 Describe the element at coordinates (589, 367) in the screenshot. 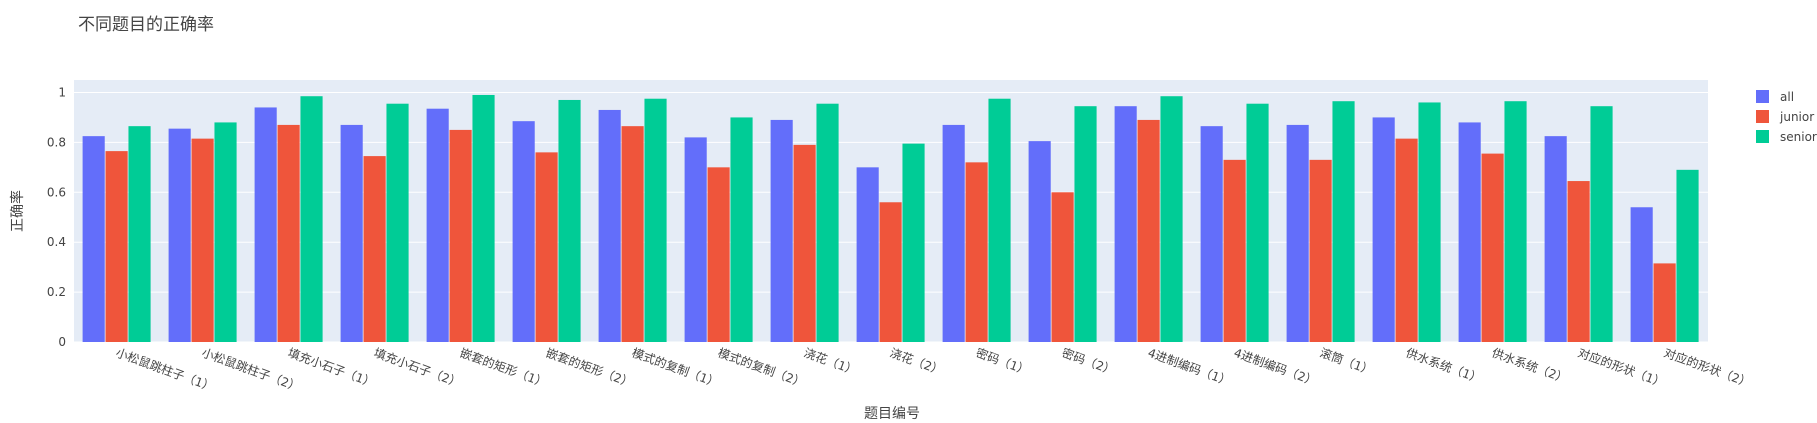

I see `x-tick-label: 嵌套的矩形（2）` at that location.